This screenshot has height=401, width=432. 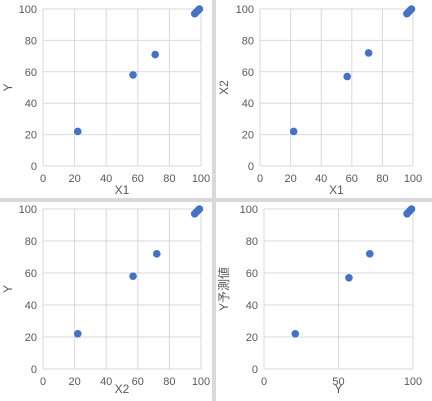 What do you see at coordinates (338, 389) in the screenshot?
I see `x-axis-title: Y` at bounding box center [338, 389].